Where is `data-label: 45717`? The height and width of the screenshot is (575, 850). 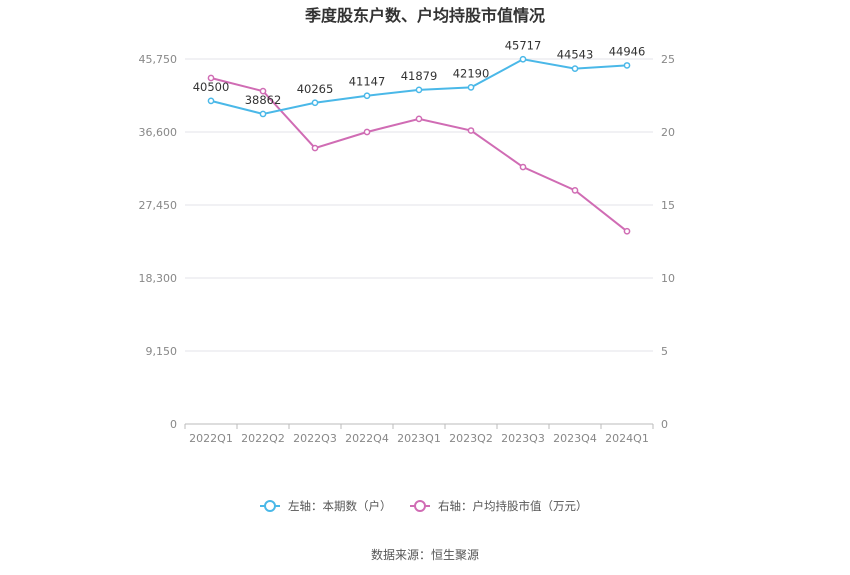
data-label: 45717 is located at coordinates (523, 45).